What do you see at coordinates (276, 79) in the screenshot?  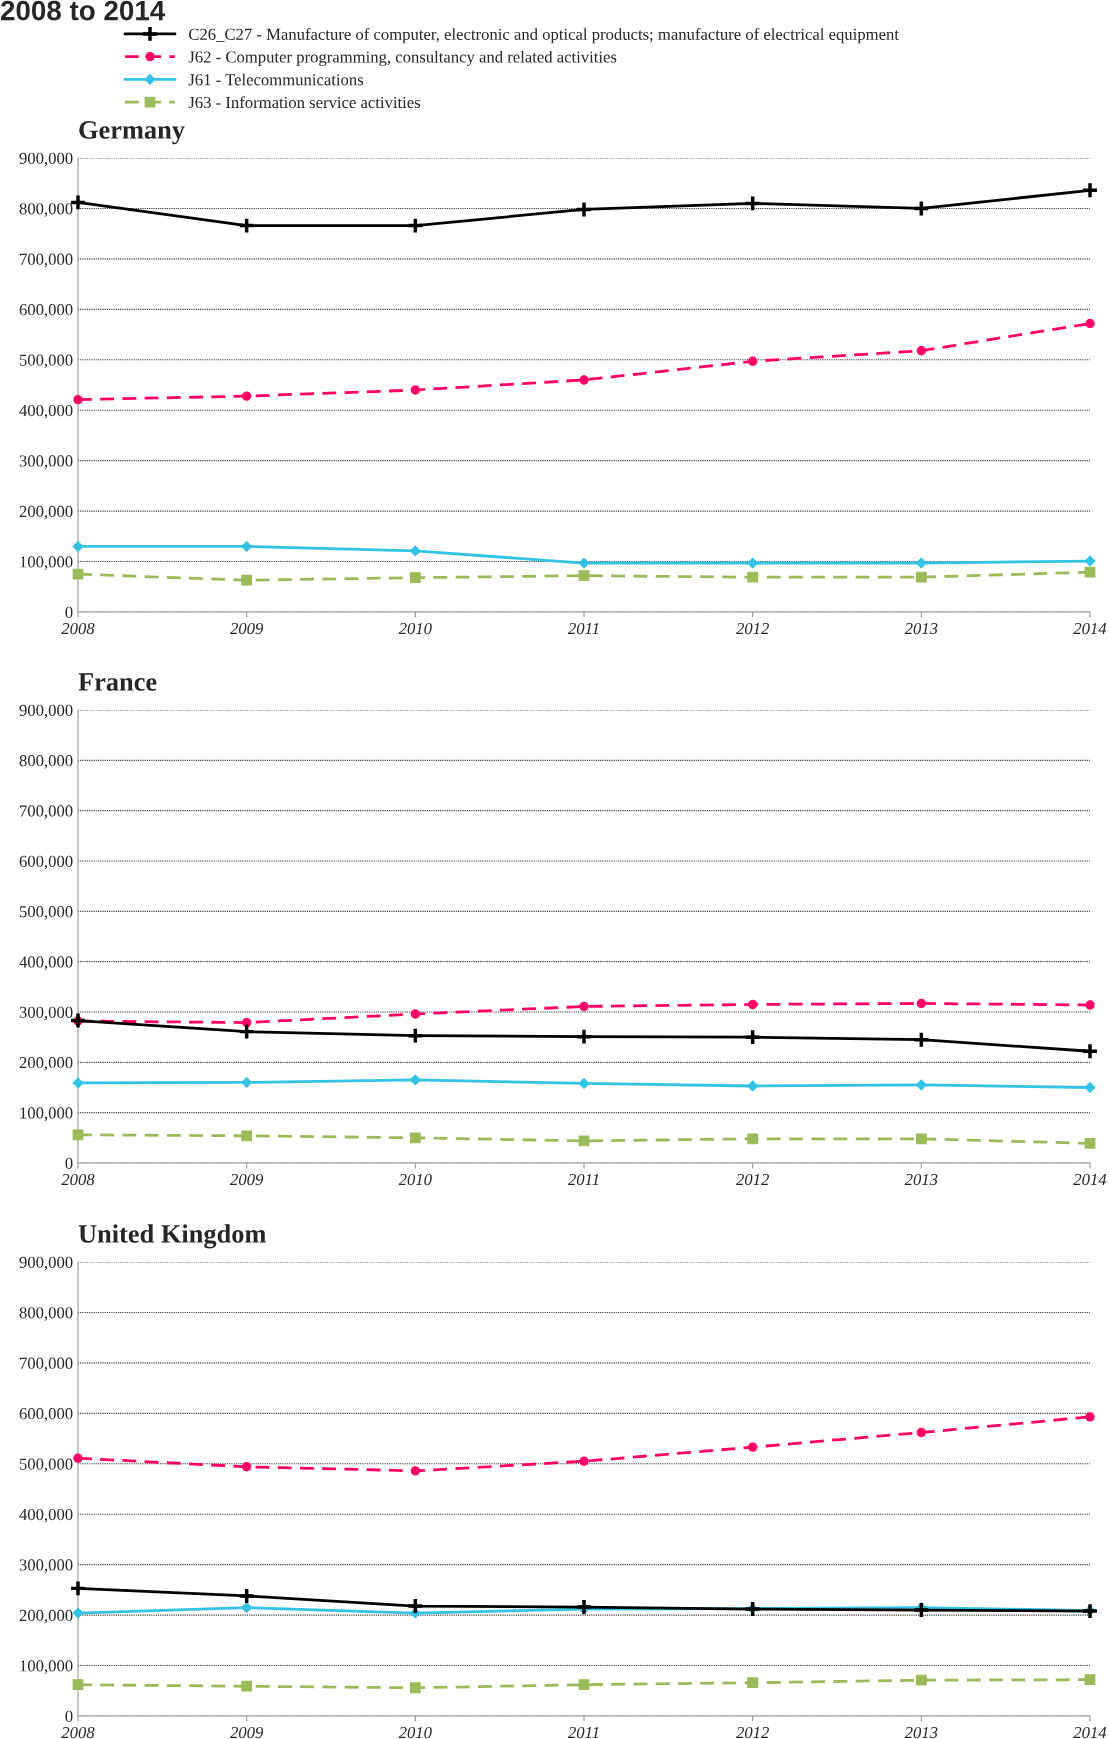 I see `legend-label: J61 - Telecommunications` at bounding box center [276, 79].